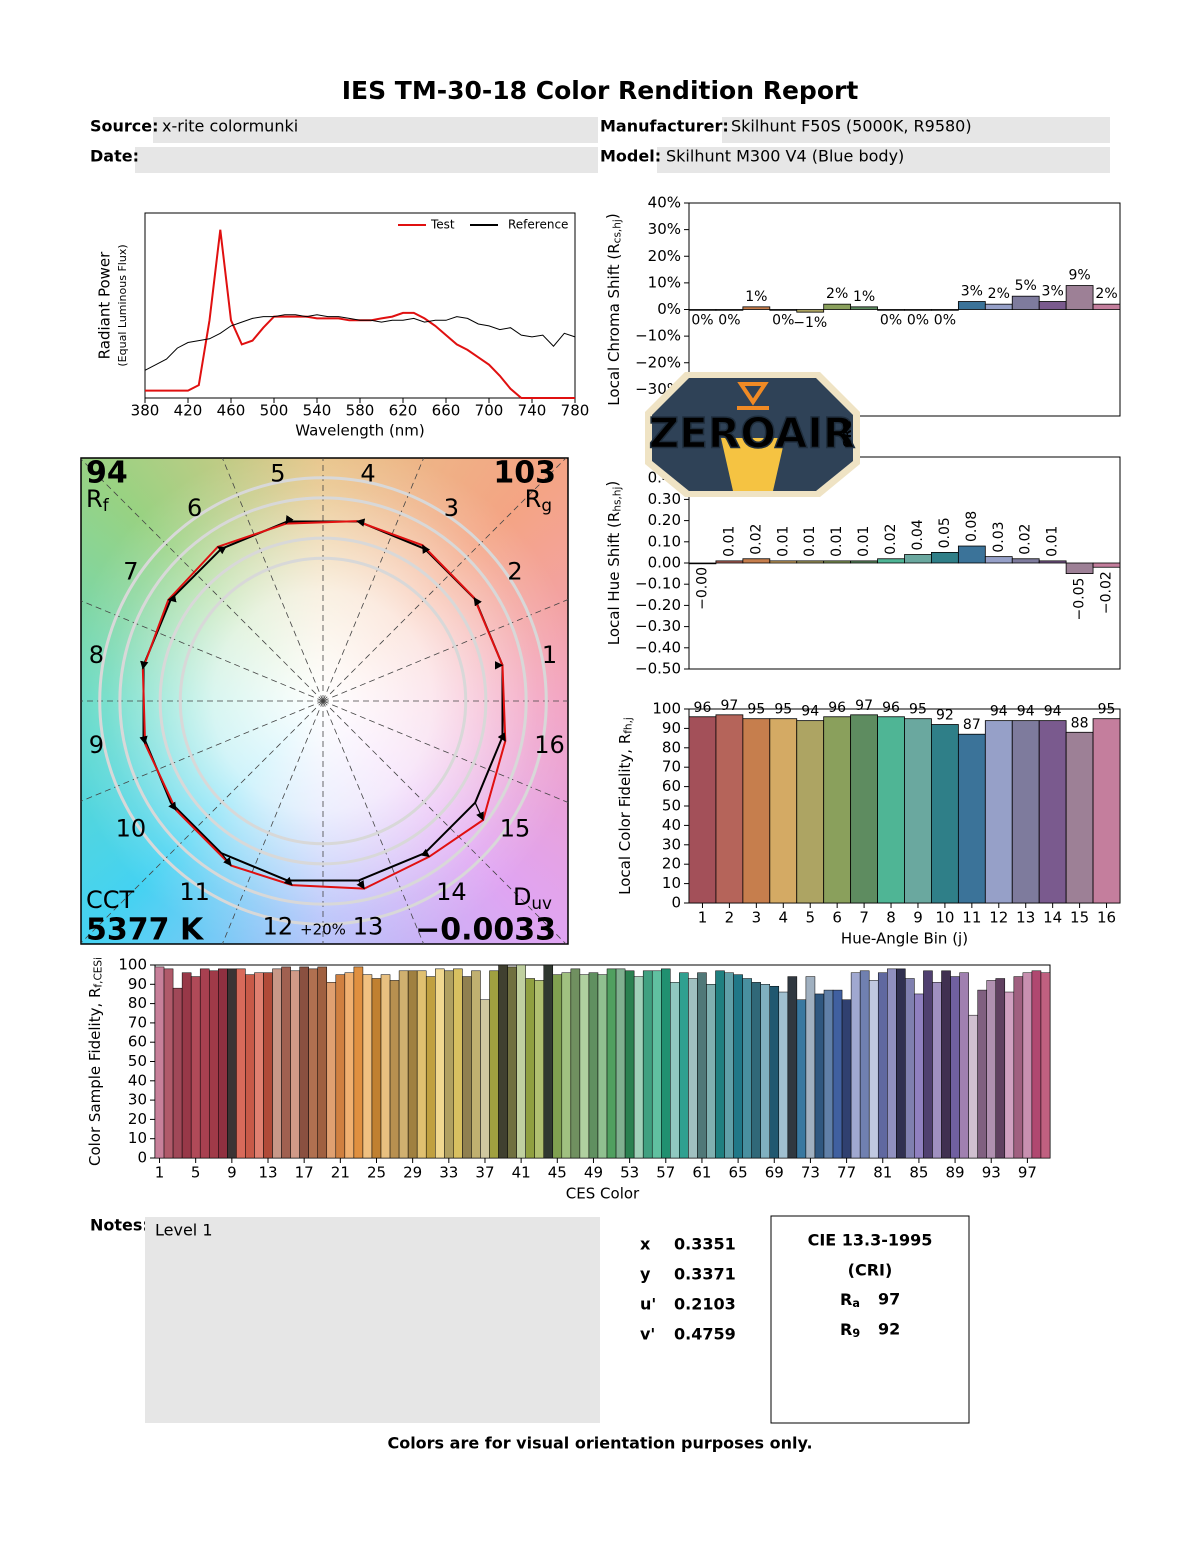 This screenshot has height=1550, width=1200. Describe the element at coordinates (856, 1303) in the screenshot. I see `subscript: a` at that location.